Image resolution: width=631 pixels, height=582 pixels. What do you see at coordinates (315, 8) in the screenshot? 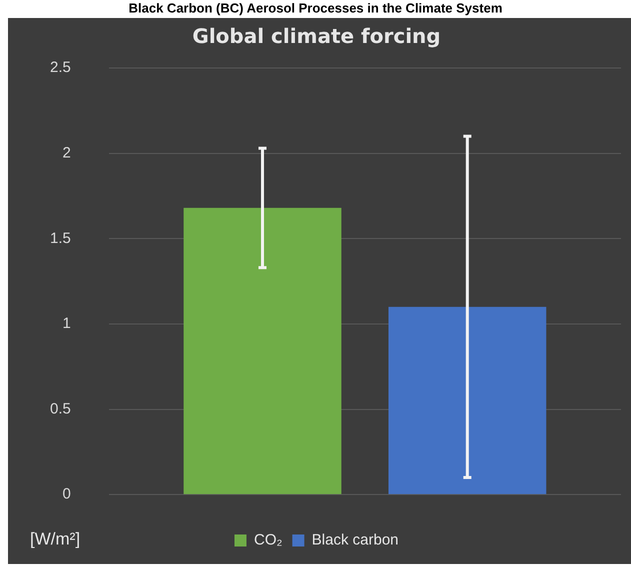
I see `text: Black Carbon (BC) Aerosol Processes in the Climate System` at bounding box center [315, 8].